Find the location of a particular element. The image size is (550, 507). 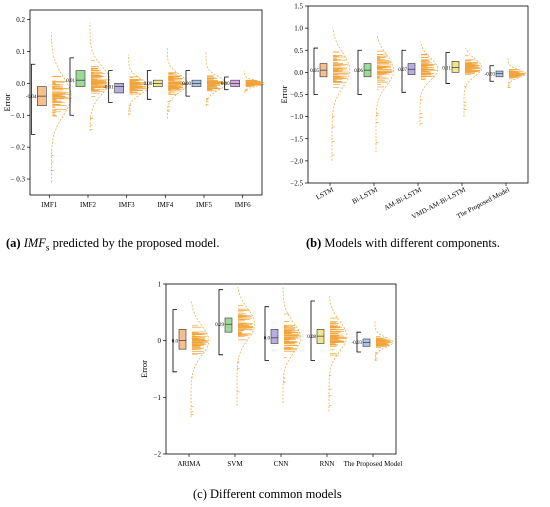

x-tick-label: Bi-LSTM is located at coordinates (365, 195).